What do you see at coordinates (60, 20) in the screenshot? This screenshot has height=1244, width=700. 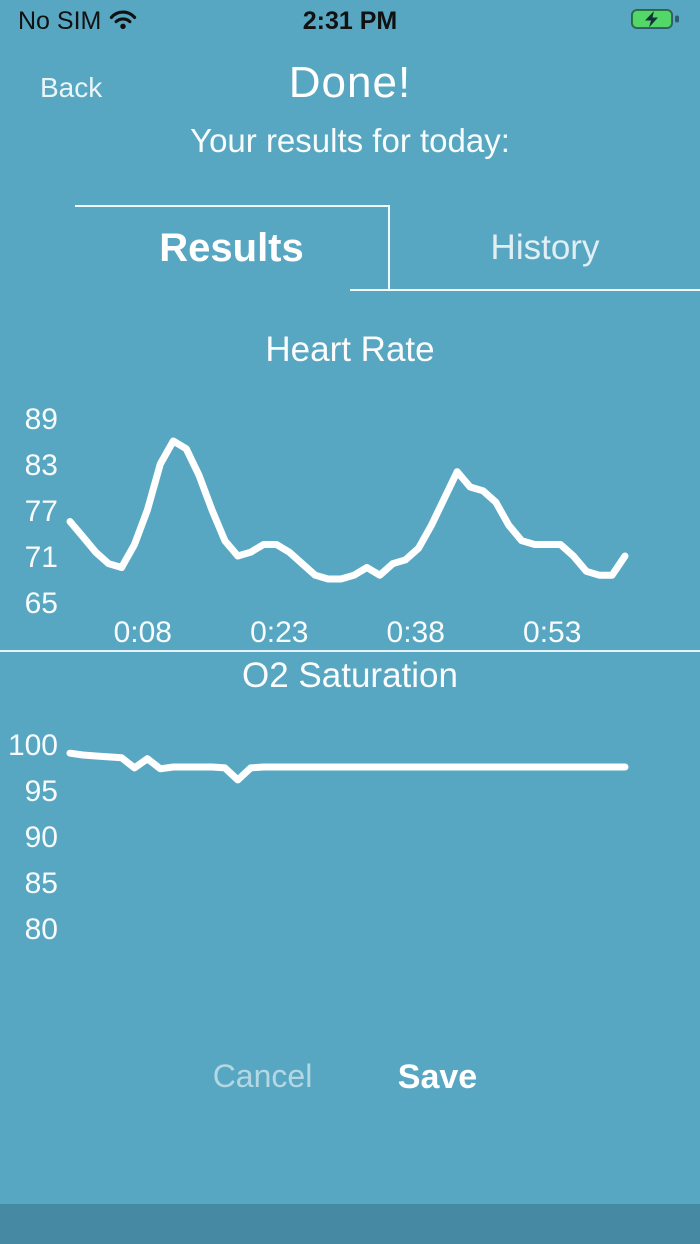 I see `carrier-label: No SIM` at bounding box center [60, 20].